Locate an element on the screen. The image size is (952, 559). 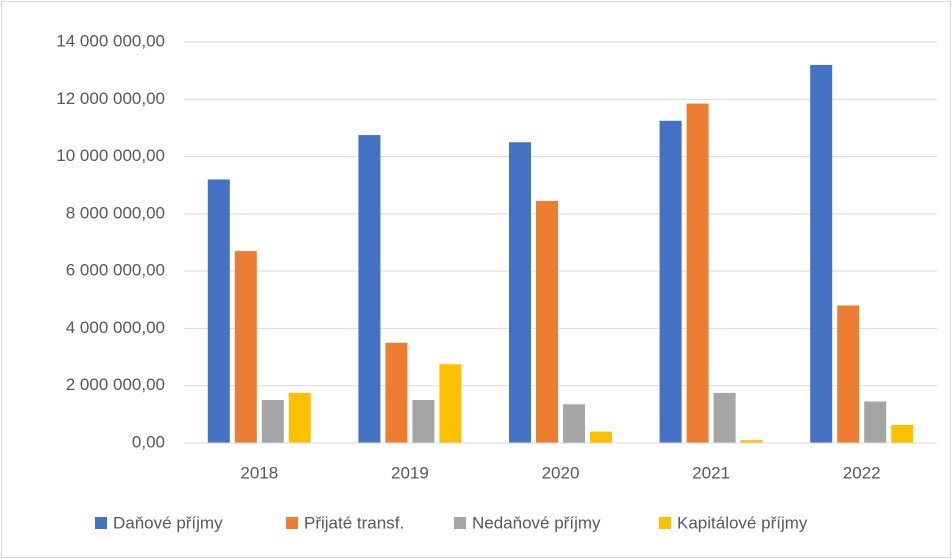
legend-label: Daňové příjmy is located at coordinates (168, 522).